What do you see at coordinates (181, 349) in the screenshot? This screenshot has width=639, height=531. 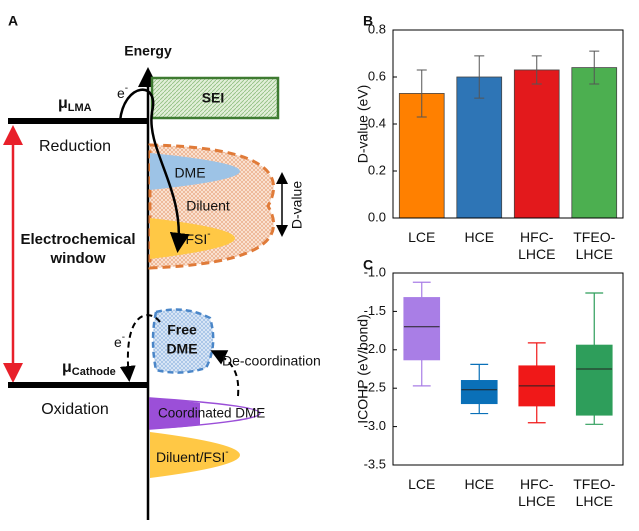 I see `free-dme-label: DME` at bounding box center [181, 349].